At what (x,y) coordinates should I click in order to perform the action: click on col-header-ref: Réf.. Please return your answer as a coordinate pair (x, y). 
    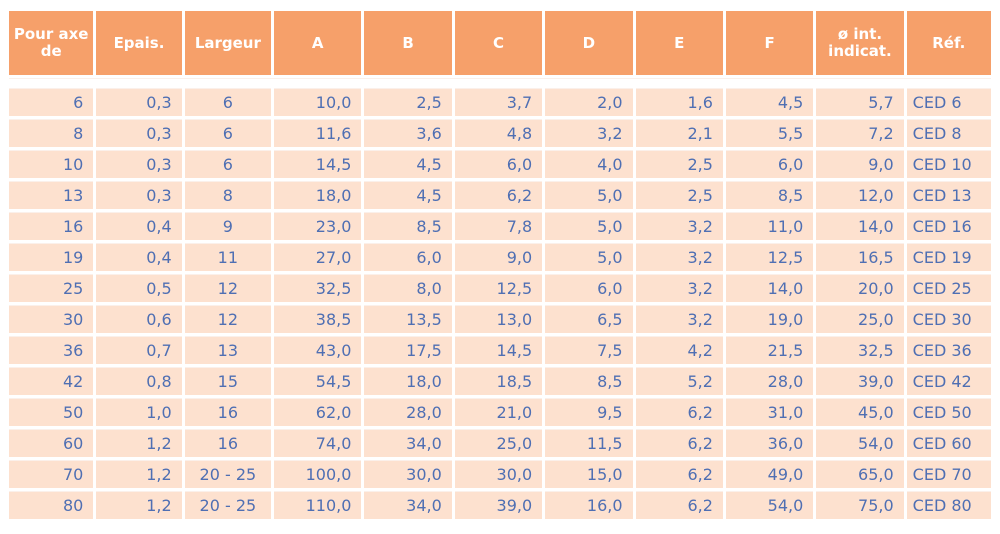
    Looking at the image, I should click on (948, 43).